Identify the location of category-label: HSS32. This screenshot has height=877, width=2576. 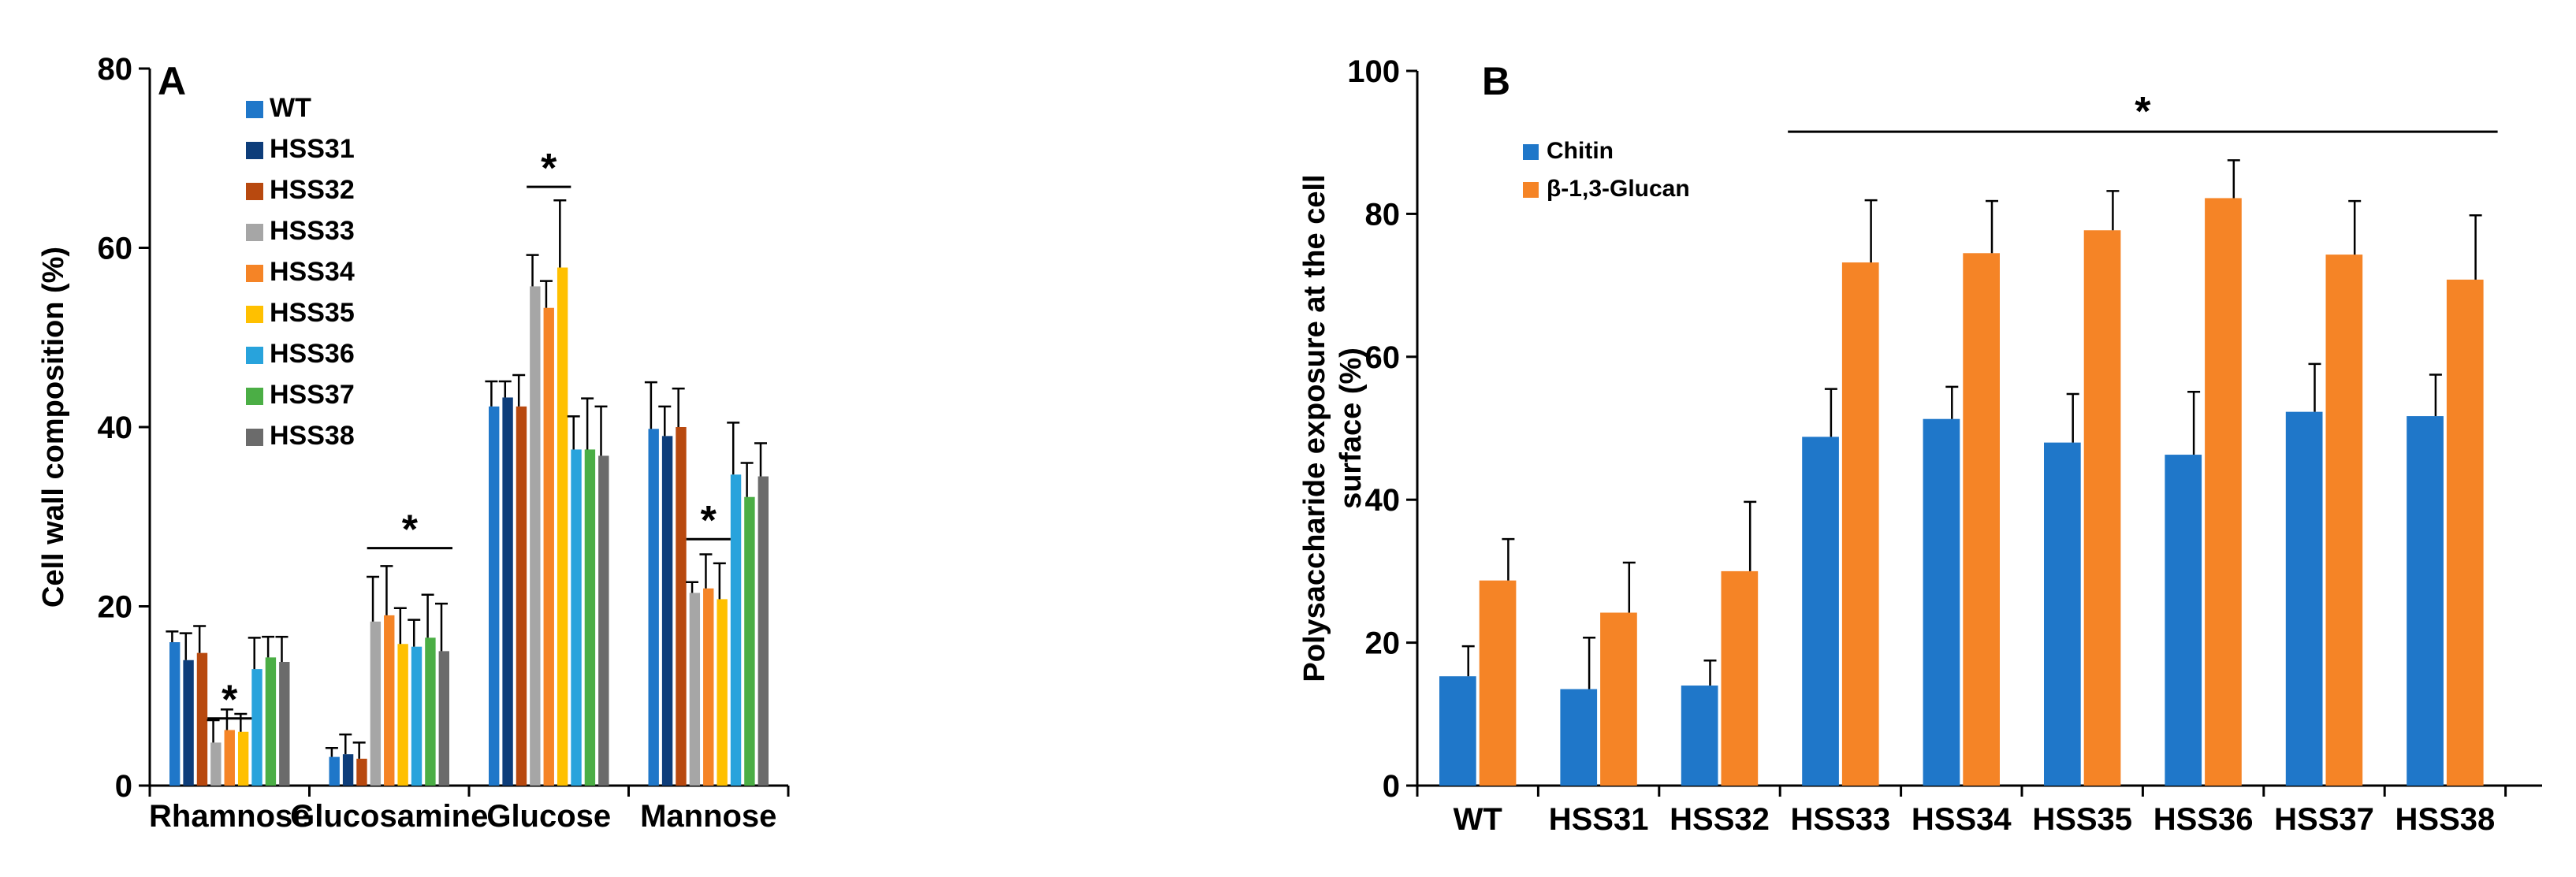
(1720, 819).